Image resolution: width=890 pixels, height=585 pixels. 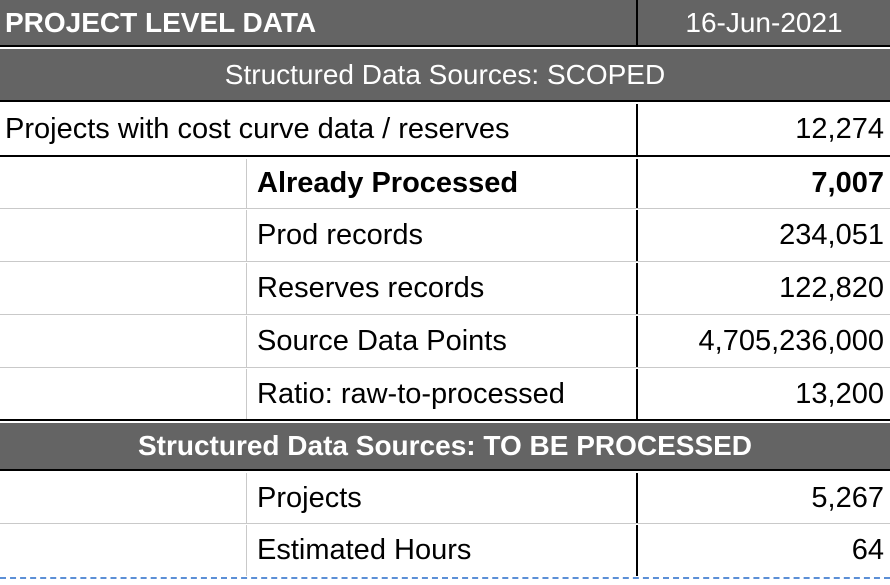 I want to click on table-row: Prod records 234,051, so click(x=445, y=236).